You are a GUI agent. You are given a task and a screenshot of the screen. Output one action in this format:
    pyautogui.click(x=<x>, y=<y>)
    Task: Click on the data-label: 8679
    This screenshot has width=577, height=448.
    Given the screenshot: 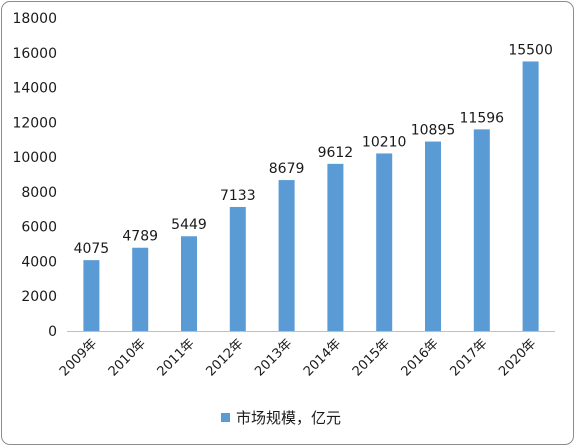 What is the action you would take?
    pyautogui.click(x=287, y=169)
    